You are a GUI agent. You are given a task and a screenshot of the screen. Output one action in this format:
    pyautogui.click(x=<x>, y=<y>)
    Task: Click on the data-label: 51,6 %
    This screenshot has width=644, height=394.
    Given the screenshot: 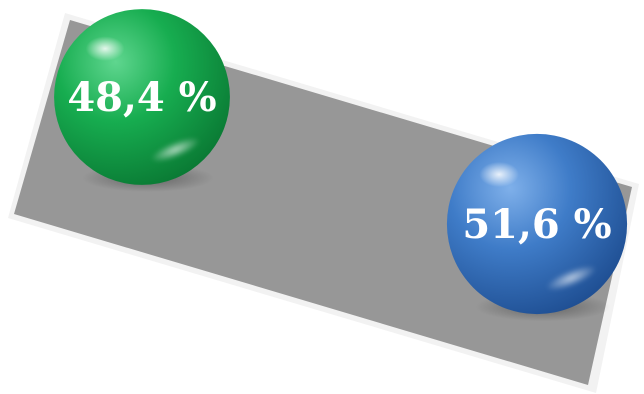 What is the action you would take?
    pyautogui.click(x=536, y=224)
    